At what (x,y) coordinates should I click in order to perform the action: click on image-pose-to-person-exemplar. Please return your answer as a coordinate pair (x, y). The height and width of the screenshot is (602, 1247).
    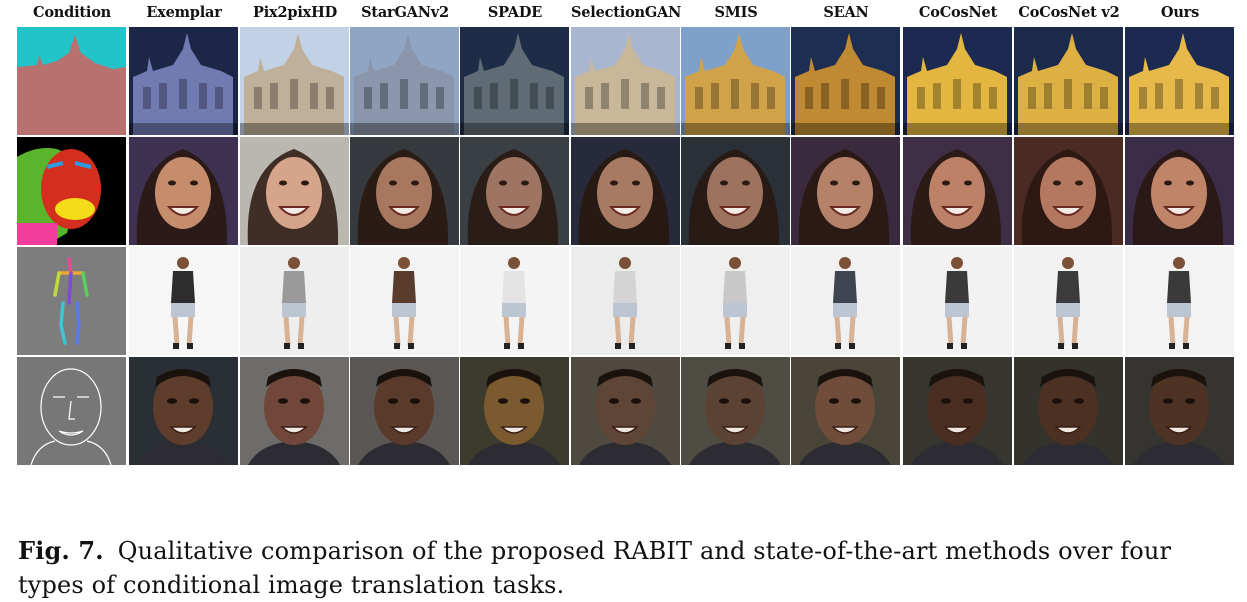
    Looking at the image, I should click on (183, 301).